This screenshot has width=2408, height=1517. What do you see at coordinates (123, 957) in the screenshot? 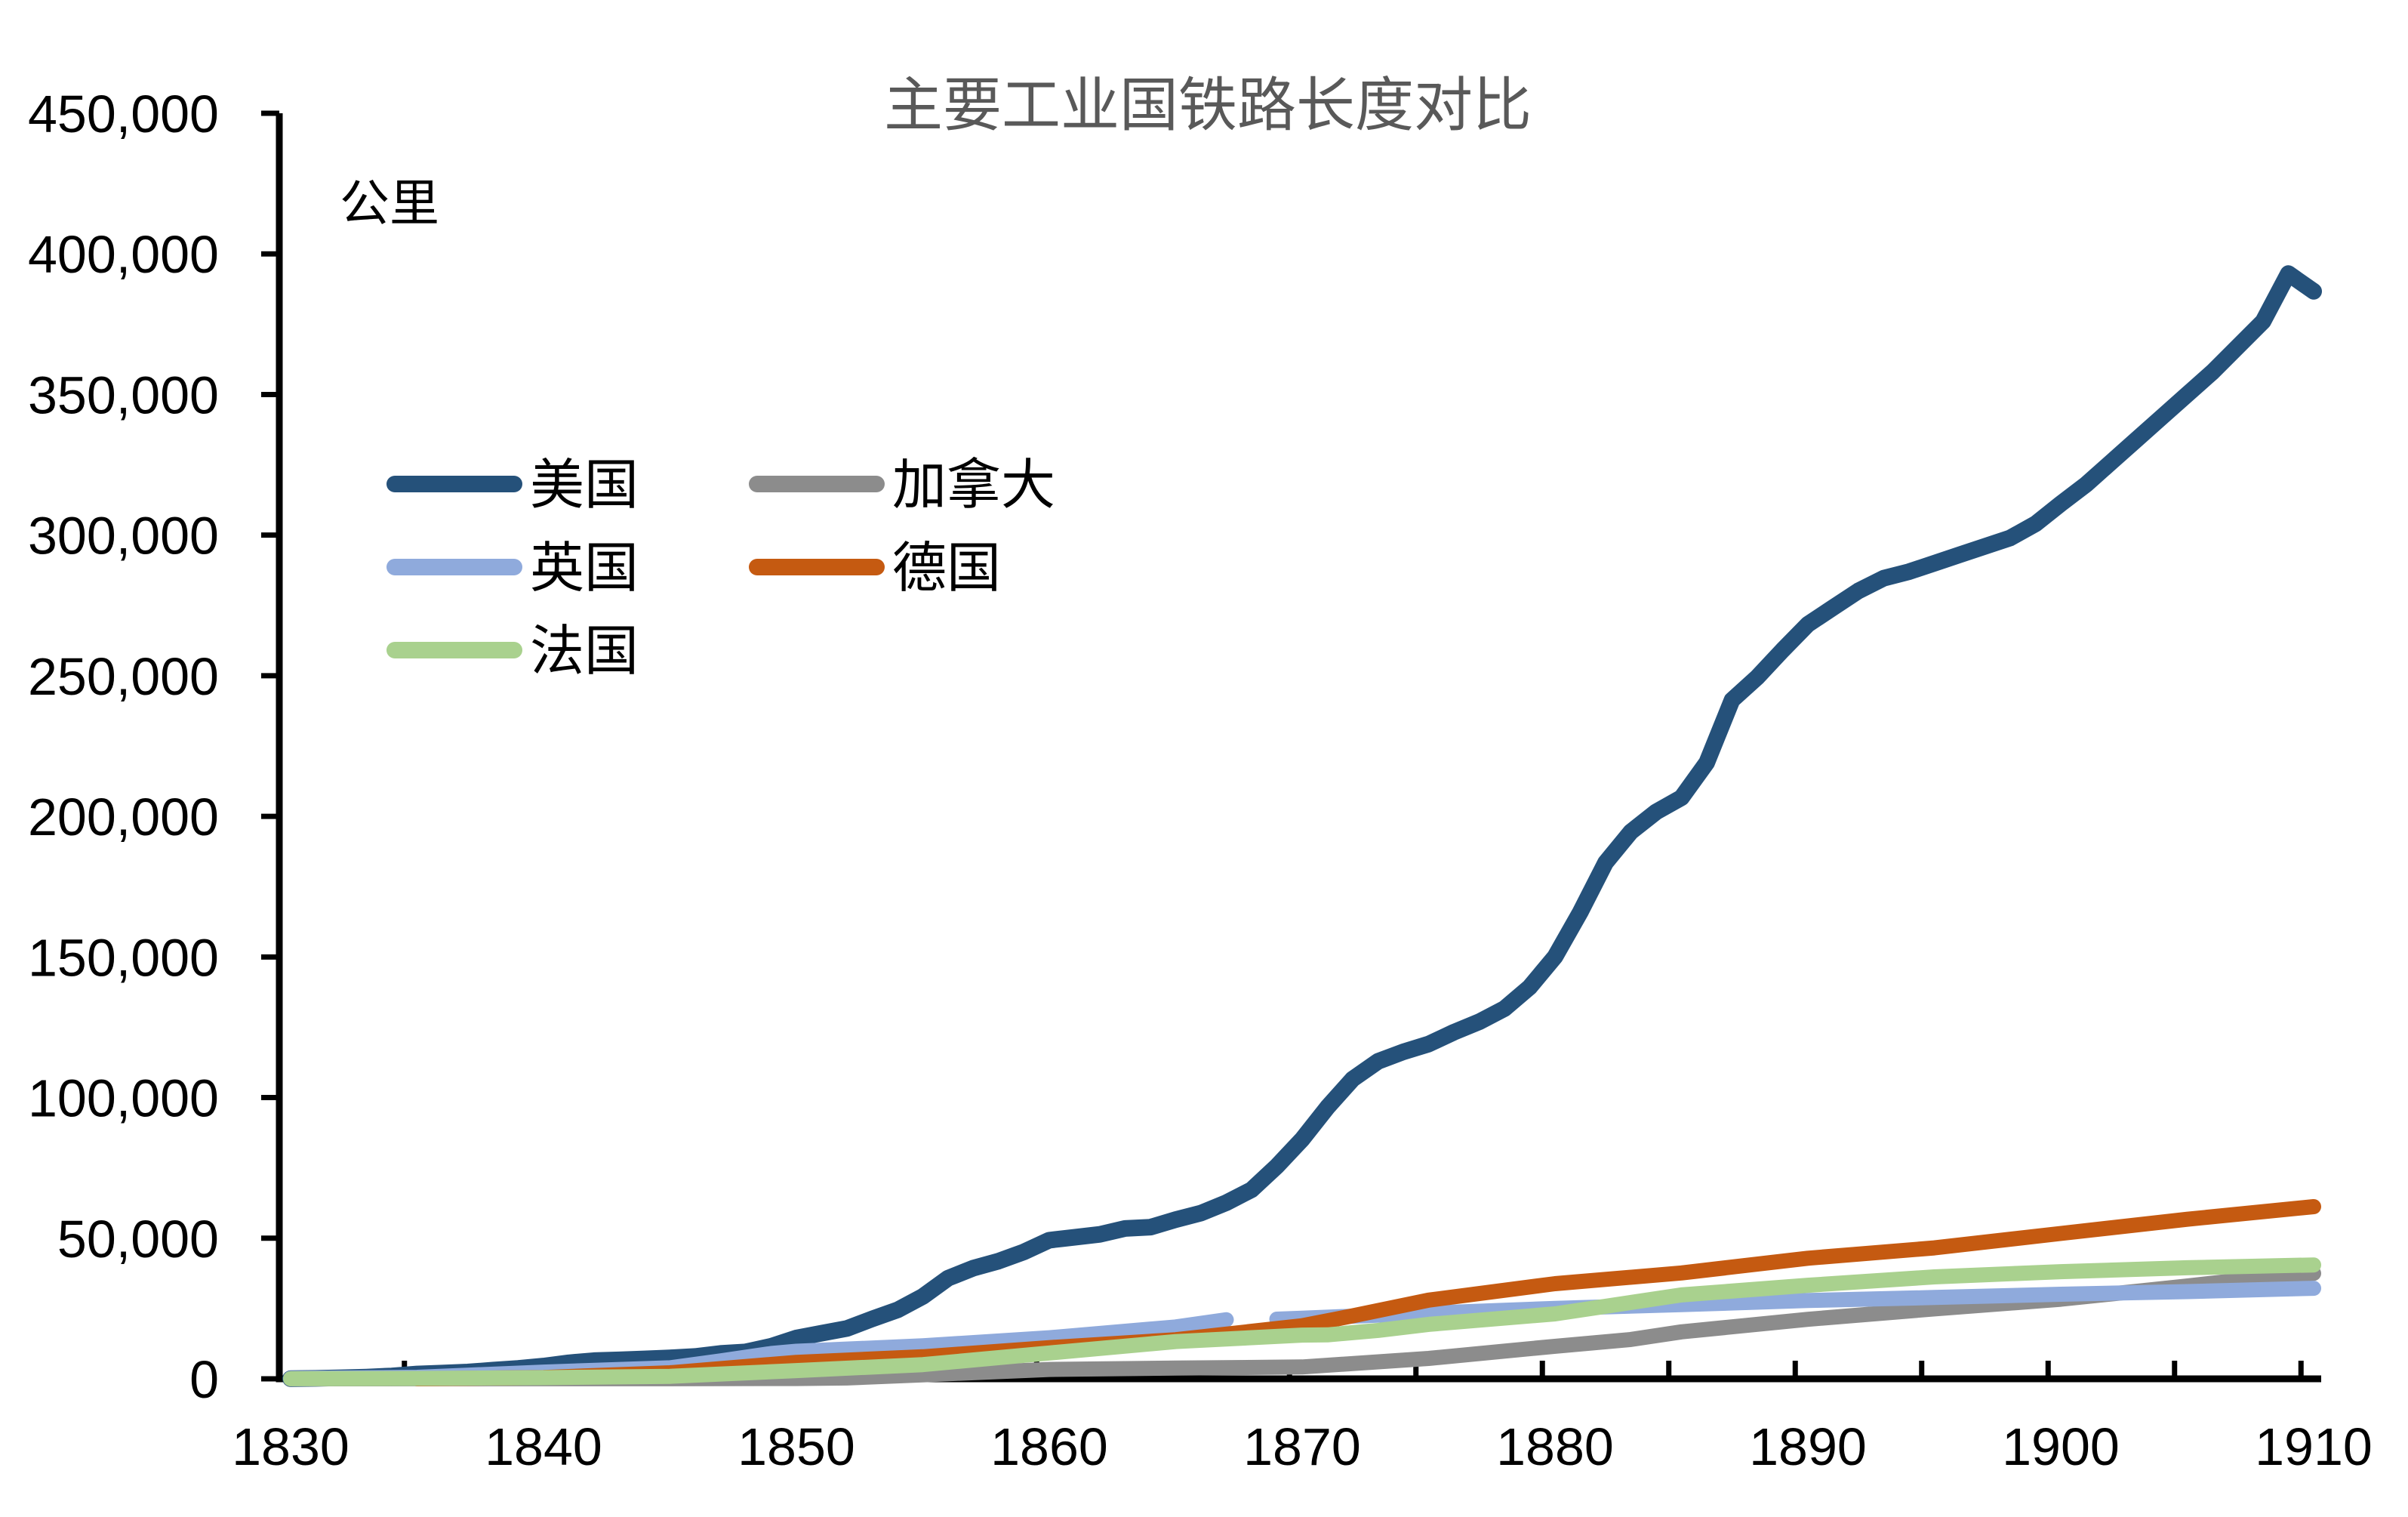
I see `y-axis-tick-label: 150,000` at bounding box center [123, 957].